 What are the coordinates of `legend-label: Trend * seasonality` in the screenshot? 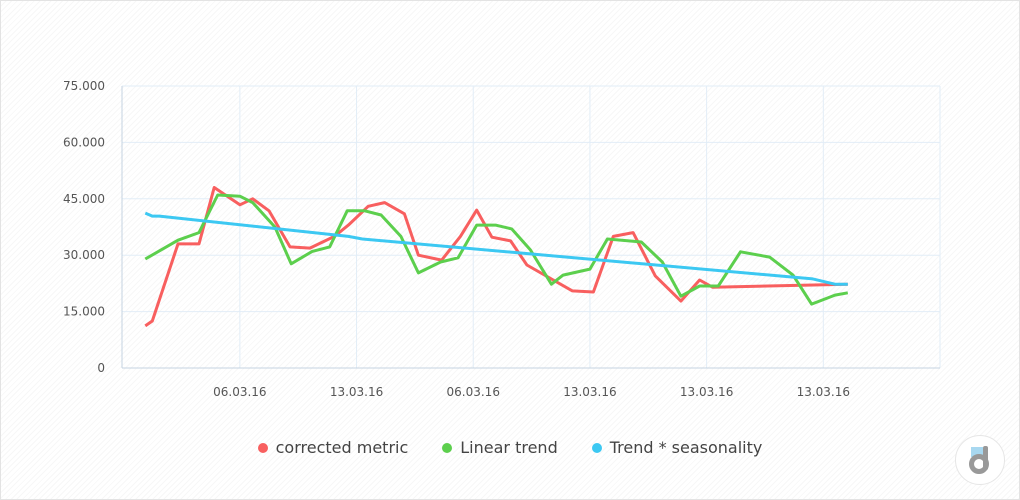 It's located at (686, 447).